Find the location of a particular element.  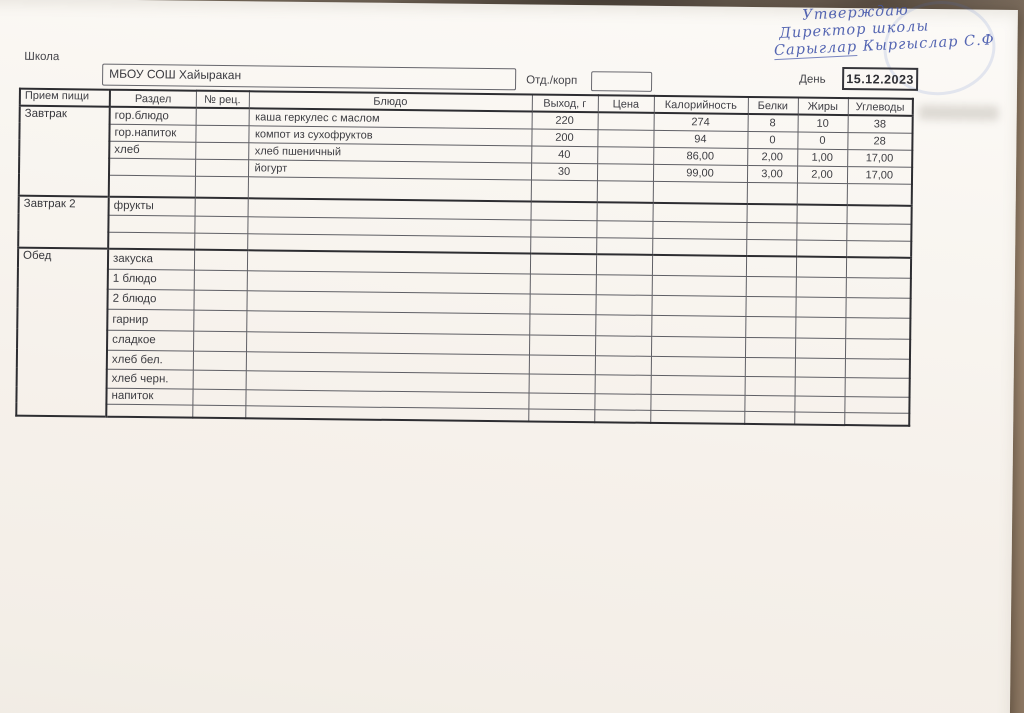

col-header-fat: Жиры is located at coordinates (822, 106).